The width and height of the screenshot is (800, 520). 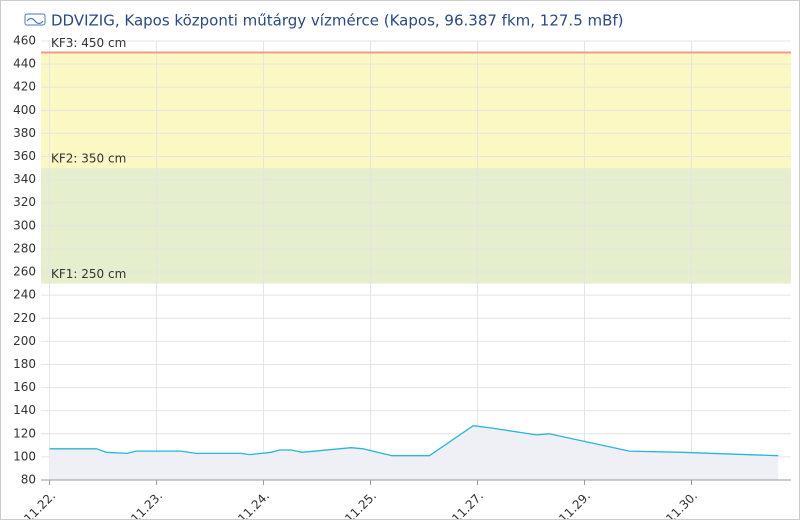 What do you see at coordinates (24, 364) in the screenshot?
I see `y-tick-label: 180` at bounding box center [24, 364].